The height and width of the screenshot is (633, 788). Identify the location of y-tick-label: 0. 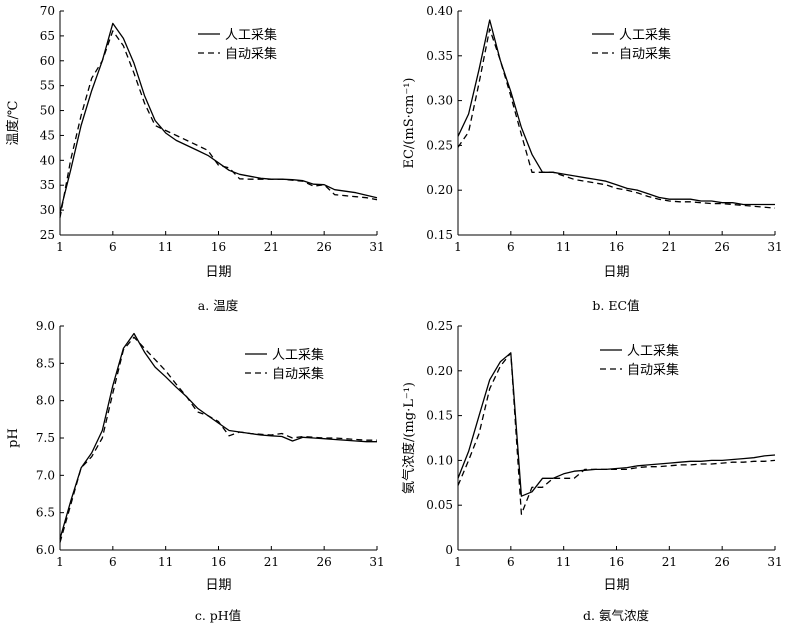
(449, 550).